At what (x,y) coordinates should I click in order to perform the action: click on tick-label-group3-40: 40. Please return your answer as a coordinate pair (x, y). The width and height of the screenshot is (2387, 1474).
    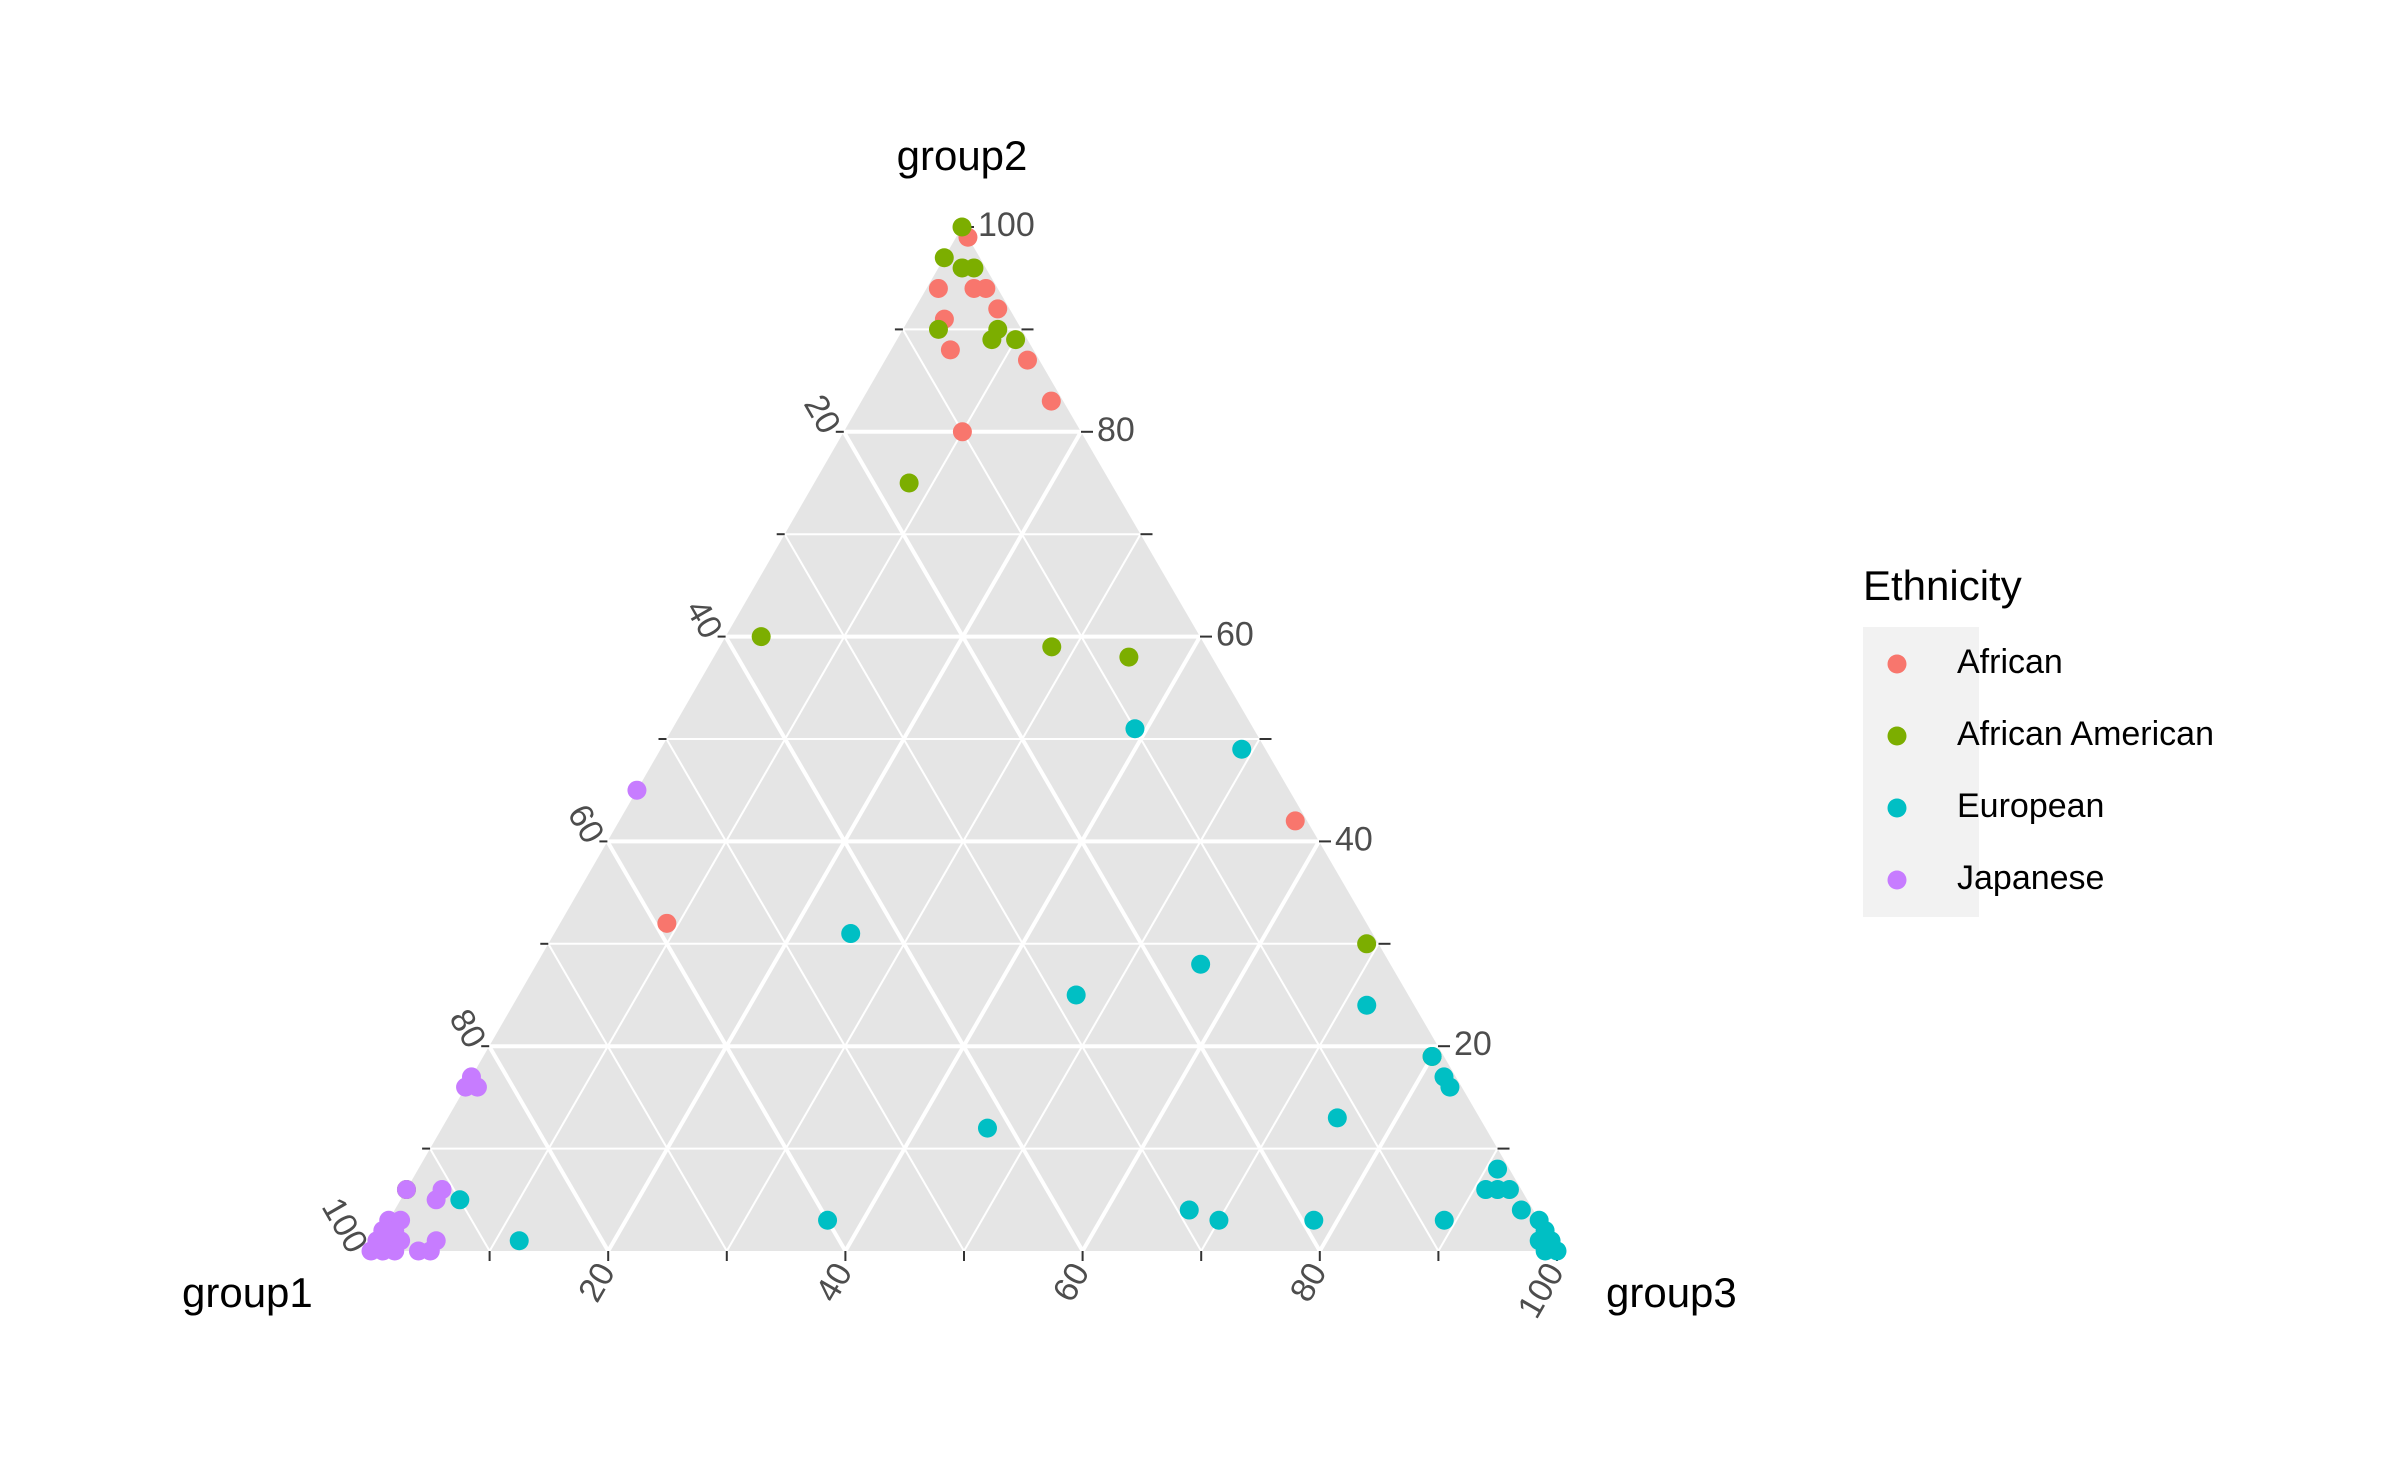
    Looking at the image, I should click on (834, 1282).